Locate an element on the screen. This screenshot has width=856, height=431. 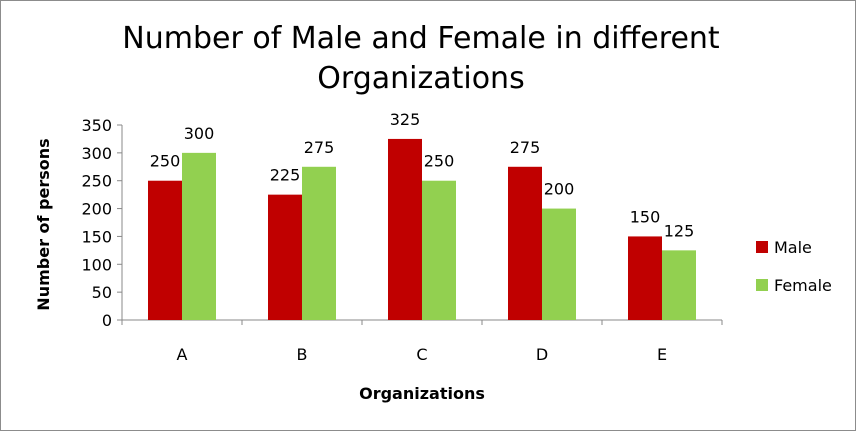
legend-swatch-female is located at coordinates (762, 285).